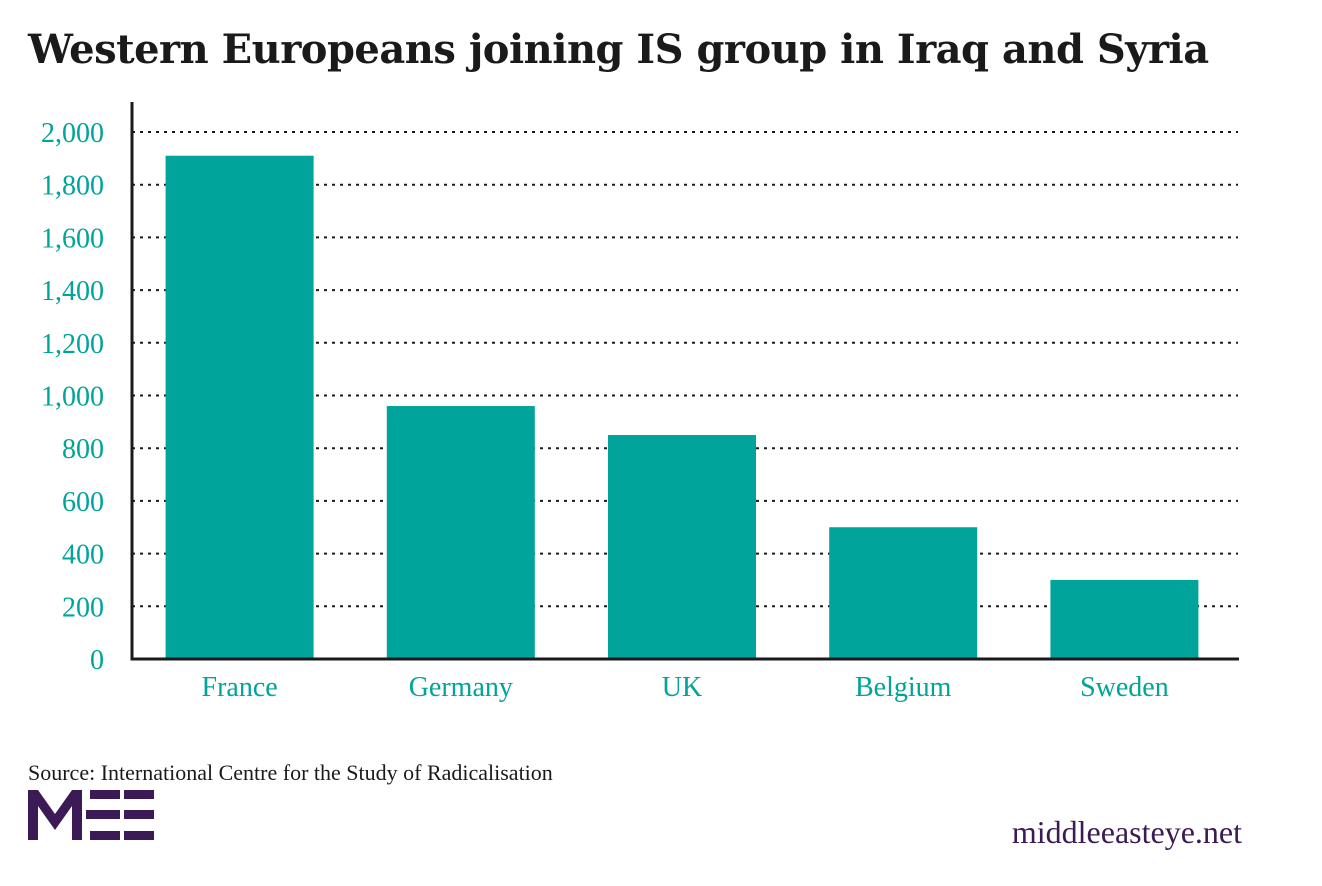 The image size is (1322, 886). I want to click on x-category-labels: France Germany UK Belgium Sweden, so click(685, 687).